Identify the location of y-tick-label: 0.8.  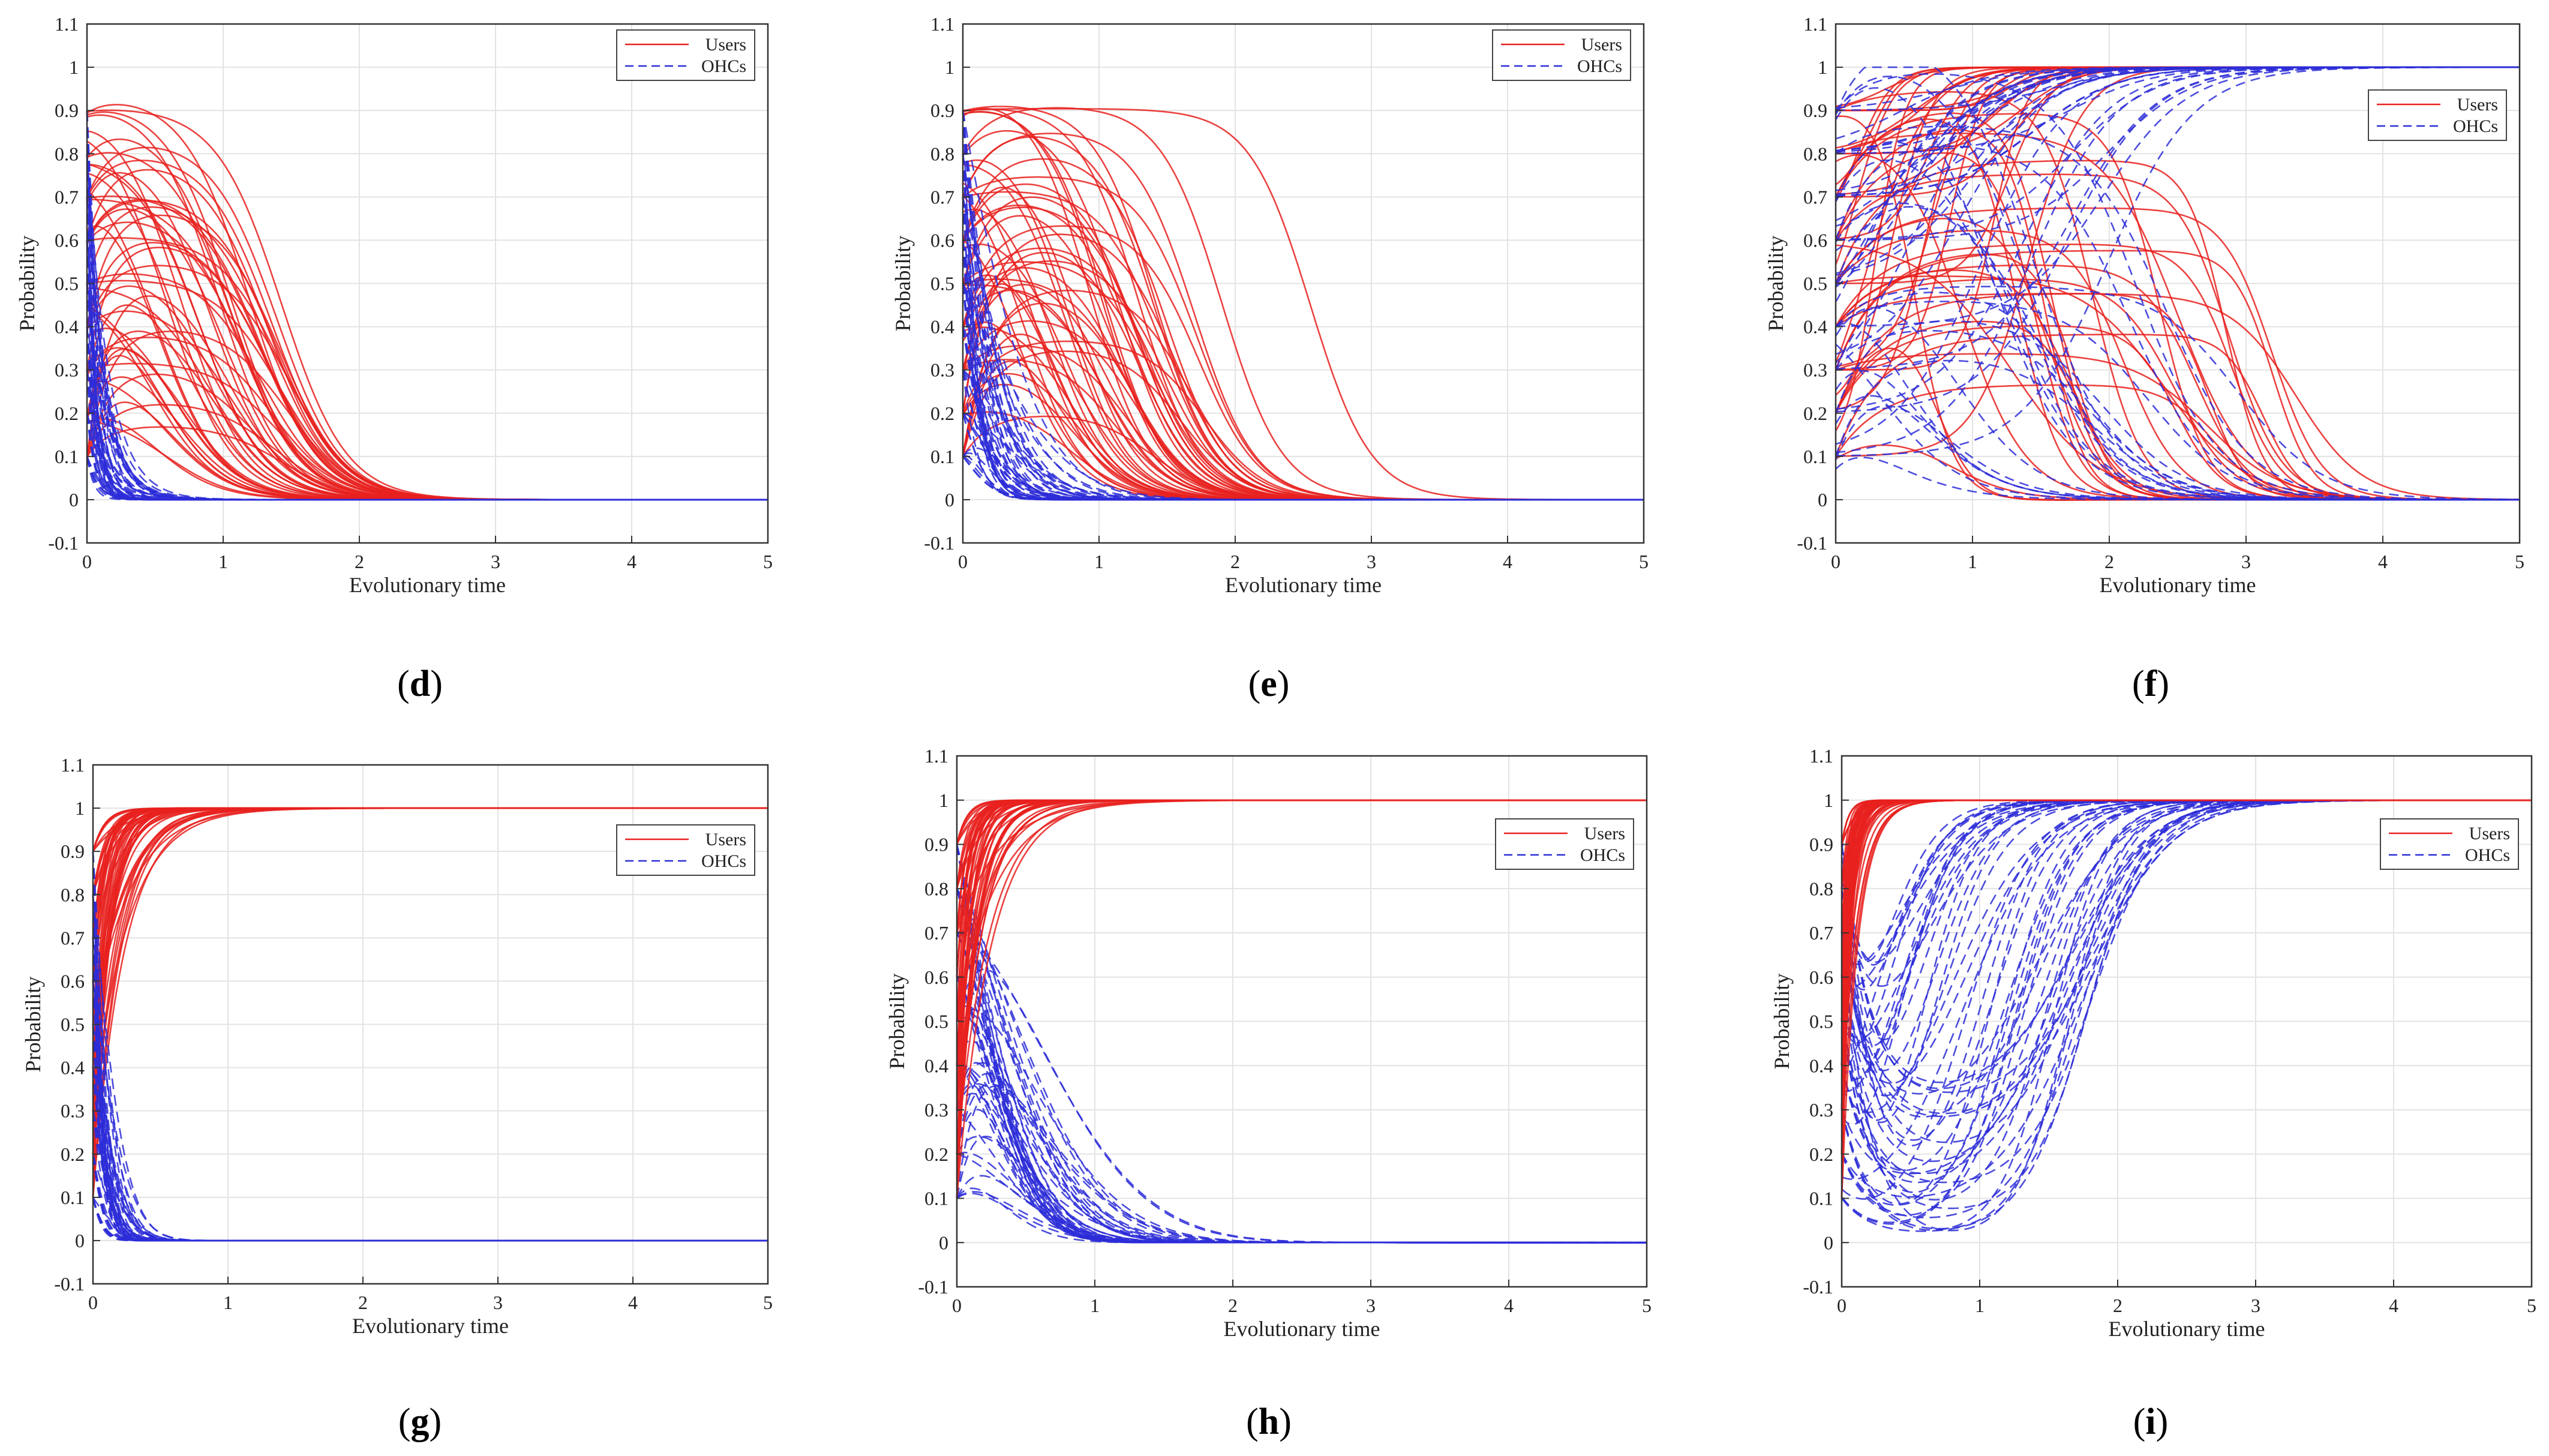
(1821, 889).